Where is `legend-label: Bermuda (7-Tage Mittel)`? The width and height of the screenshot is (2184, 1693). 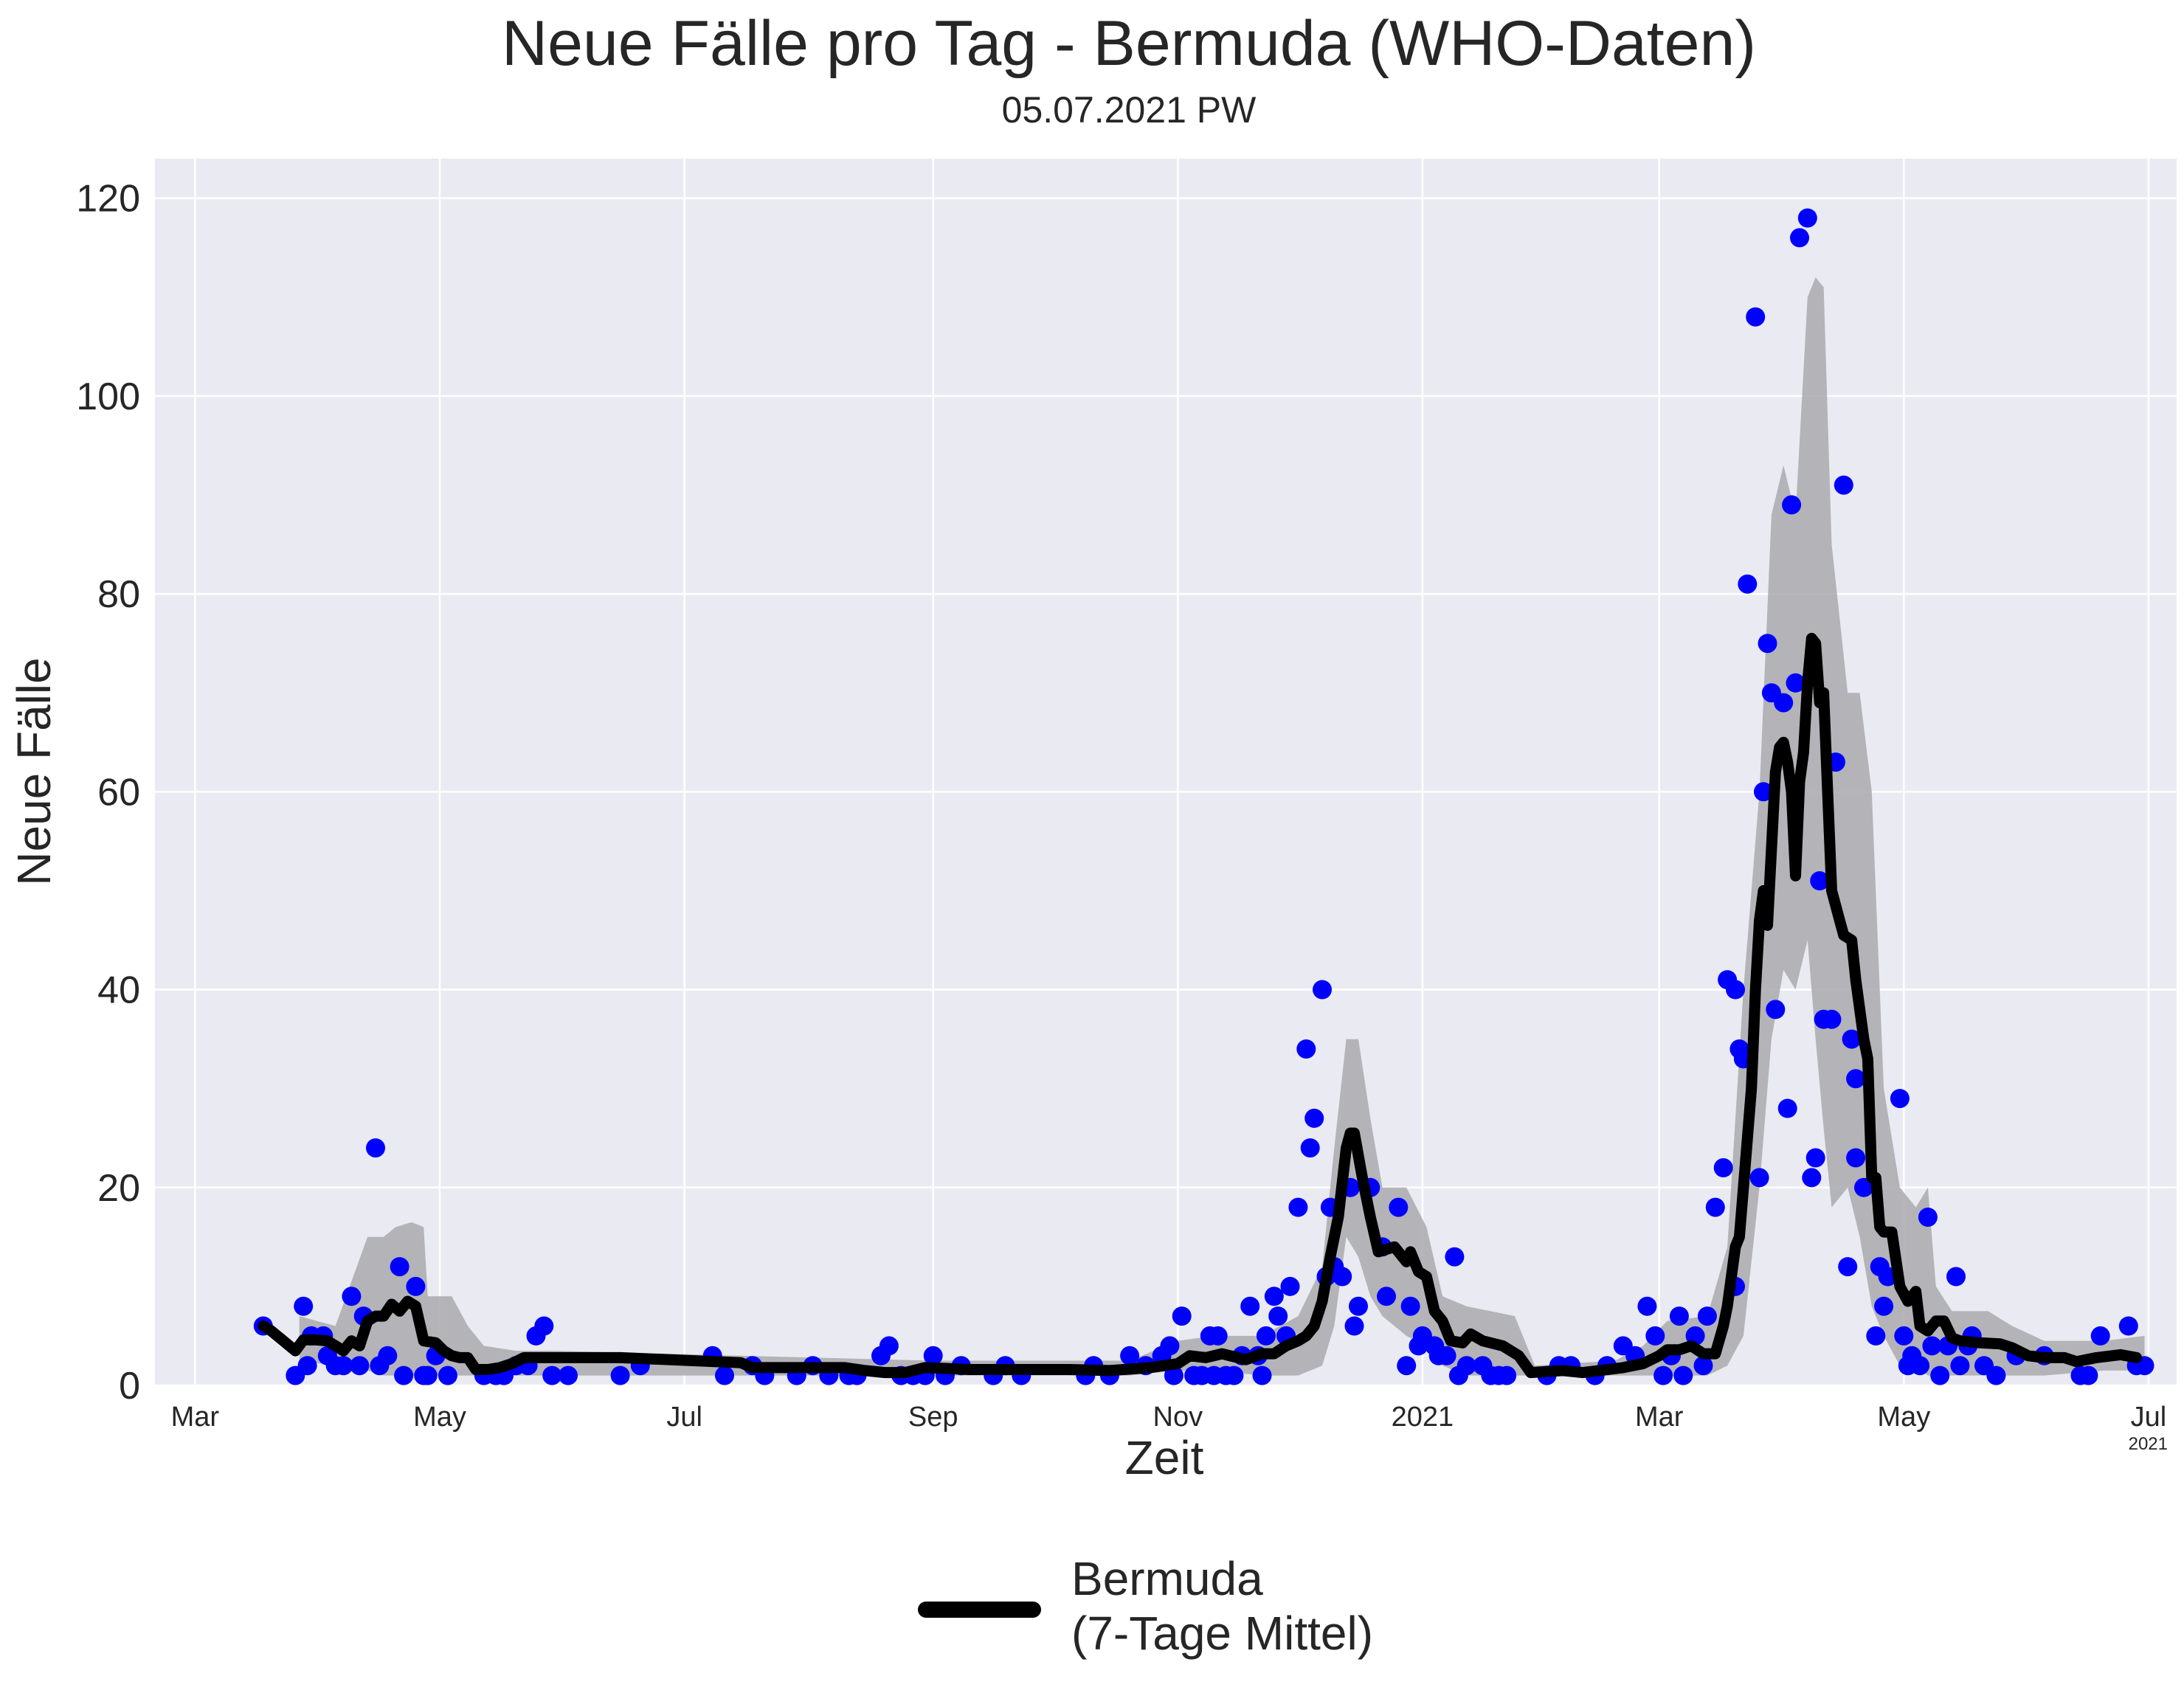 legend-label: Bermuda (7-Tage Mittel) is located at coordinates (1222, 1606).